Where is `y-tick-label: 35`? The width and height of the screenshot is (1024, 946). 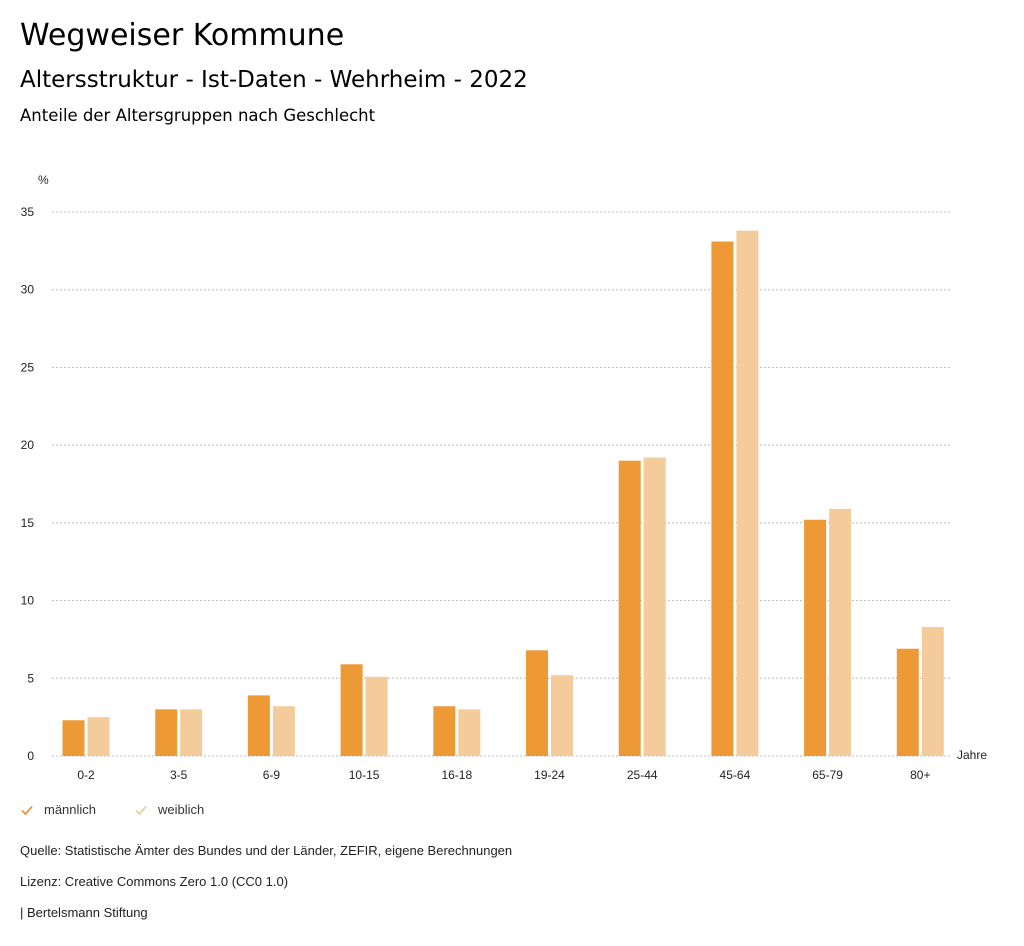 y-tick-label: 35 is located at coordinates (28, 212).